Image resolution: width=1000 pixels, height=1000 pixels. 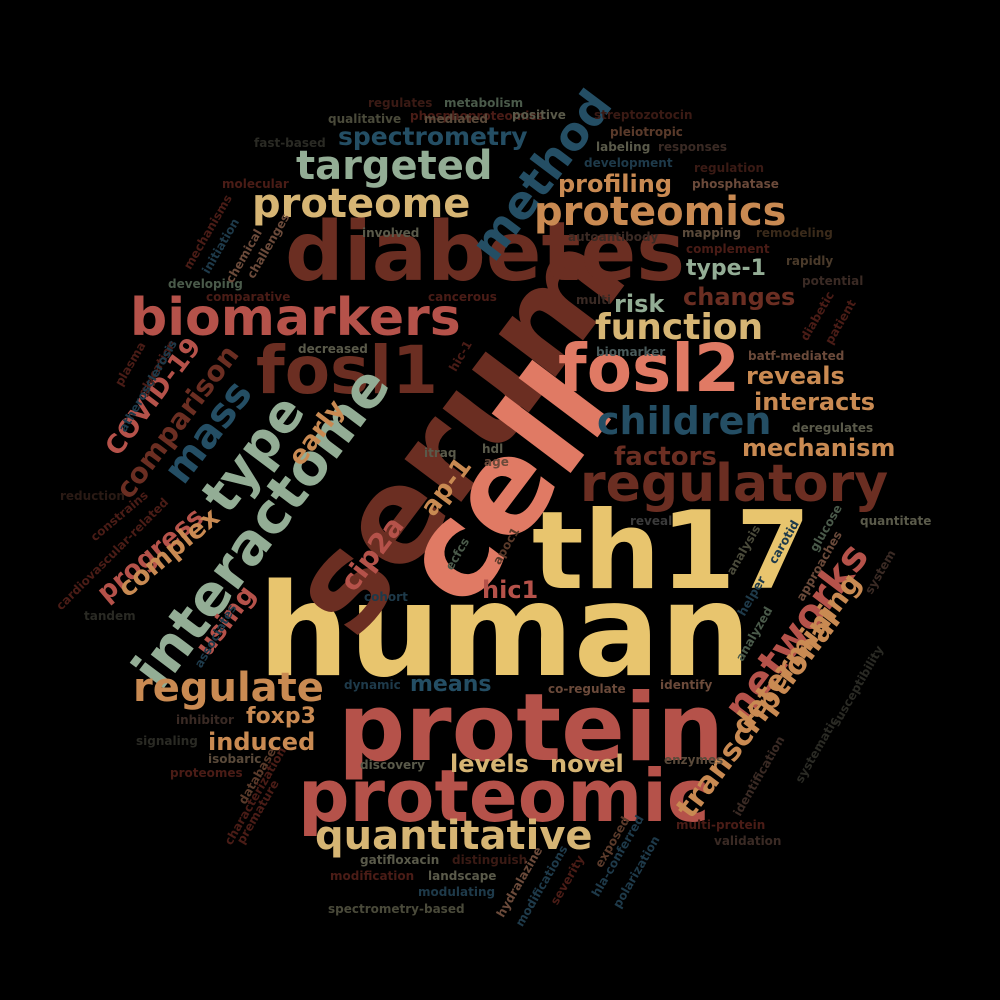 What do you see at coordinates (679, 327) in the screenshot?
I see `word-function: function` at bounding box center [679, 327].